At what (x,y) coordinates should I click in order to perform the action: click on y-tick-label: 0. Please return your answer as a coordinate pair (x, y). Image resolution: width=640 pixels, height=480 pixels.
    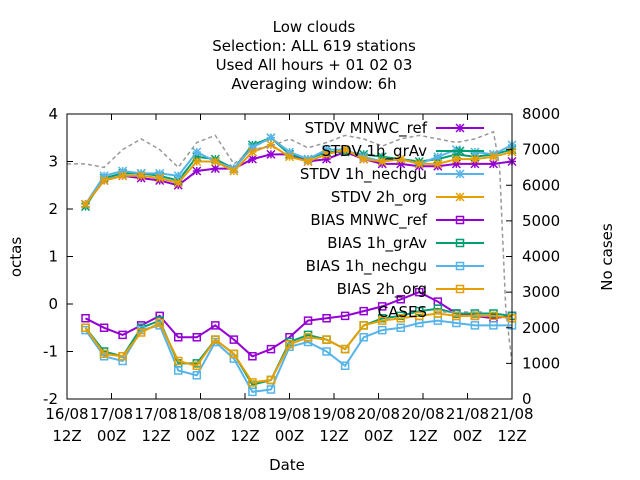
    Looking at the image, I should click on (53, 304).